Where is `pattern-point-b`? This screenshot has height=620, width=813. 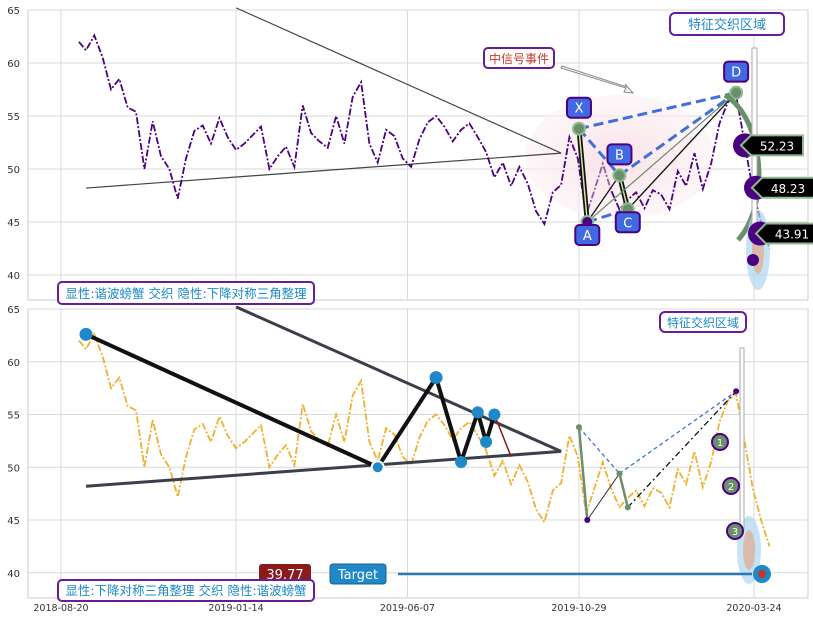 pattern-point-b is located at coordinates (619, 175).